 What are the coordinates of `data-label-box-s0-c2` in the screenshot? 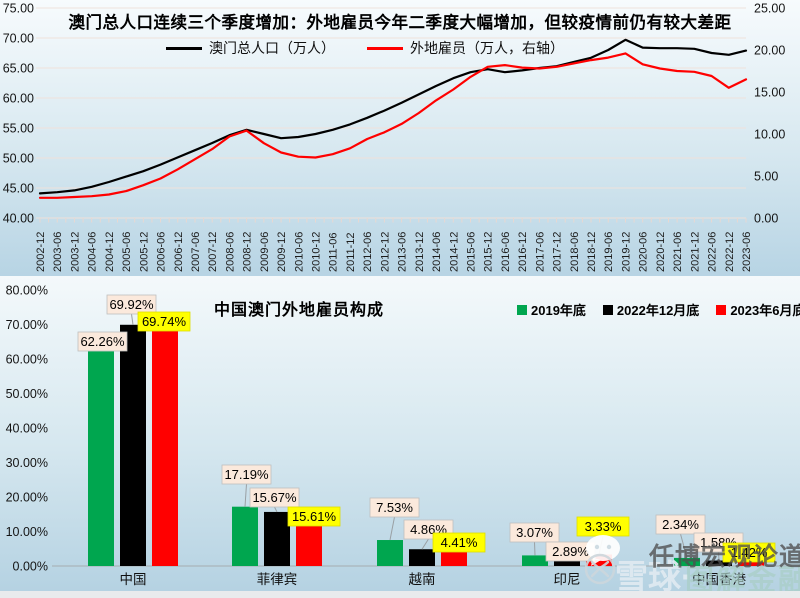 It's located at (394, 507).